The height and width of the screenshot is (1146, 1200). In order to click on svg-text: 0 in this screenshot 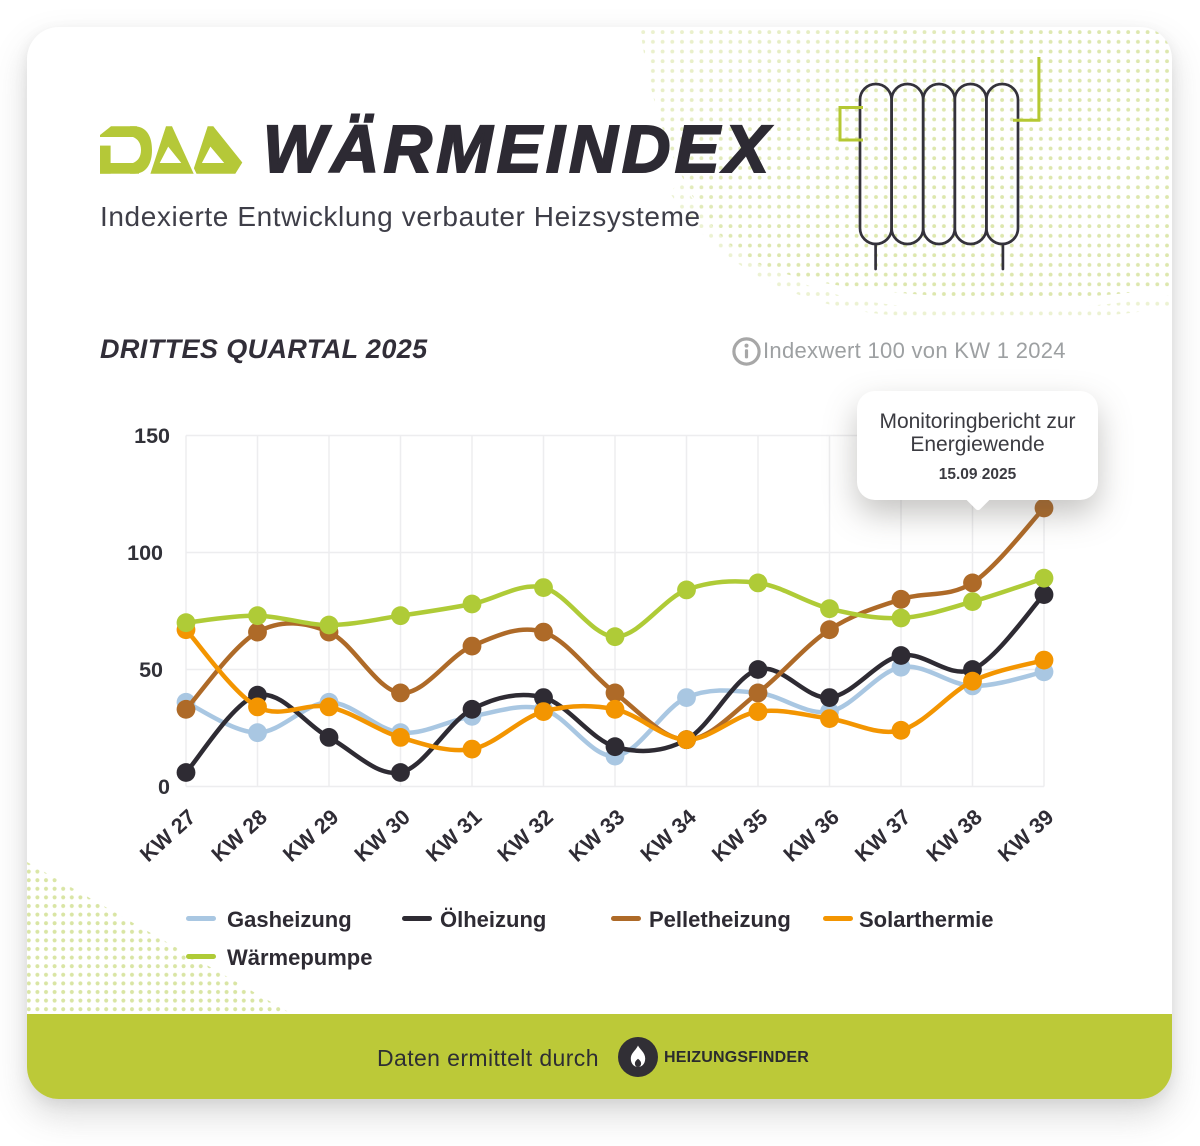, I will do `click(164, 787)`.